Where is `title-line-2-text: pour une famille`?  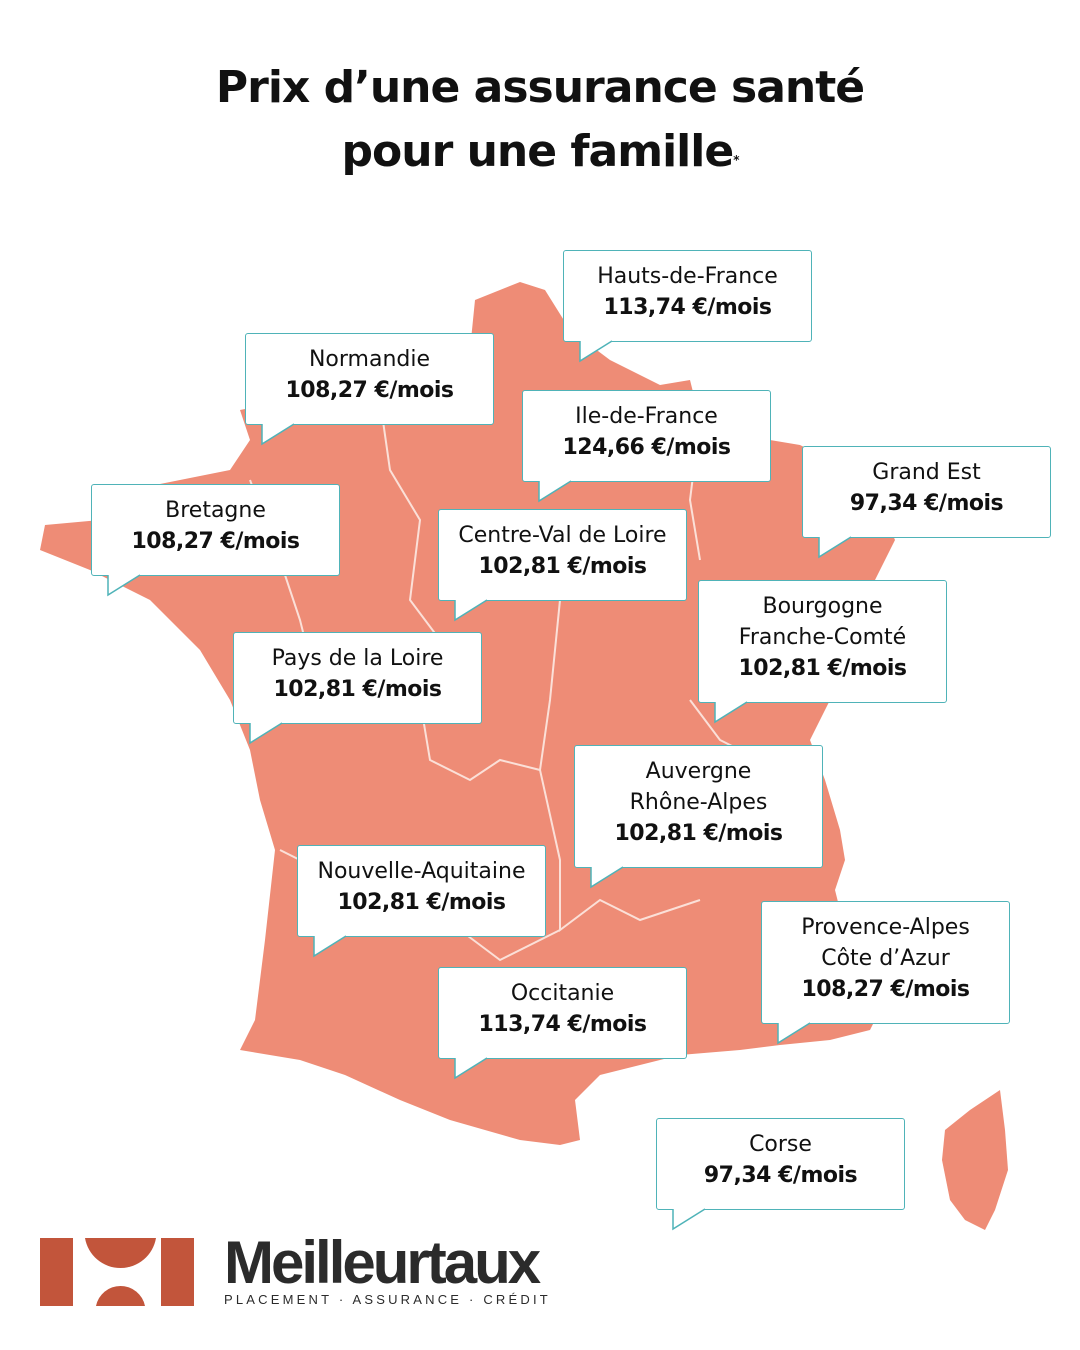 title-line-2-text: pour une famille is located at coordinates (538, 151).